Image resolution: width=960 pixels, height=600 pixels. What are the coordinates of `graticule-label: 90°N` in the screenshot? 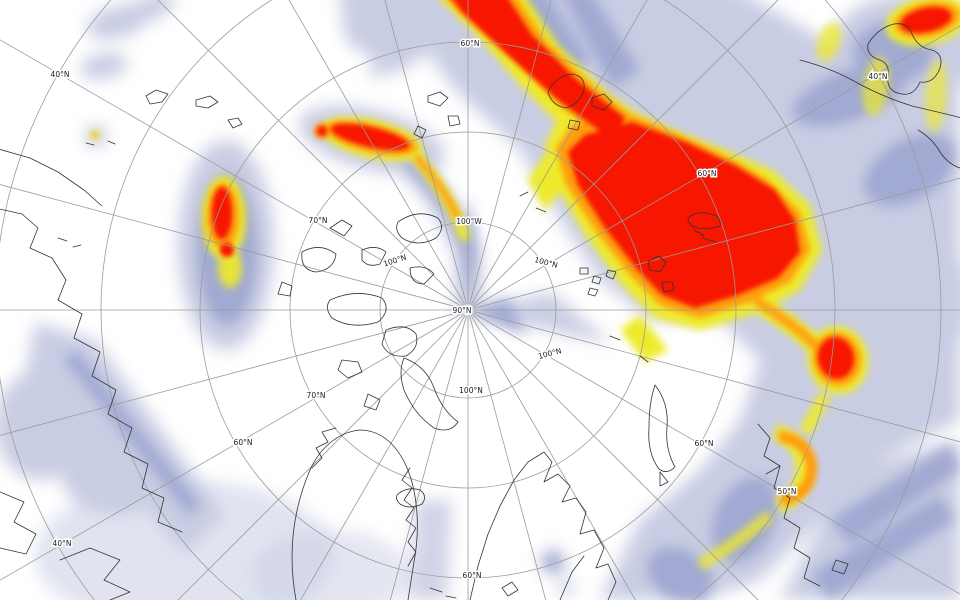 It's located at (462, 310).